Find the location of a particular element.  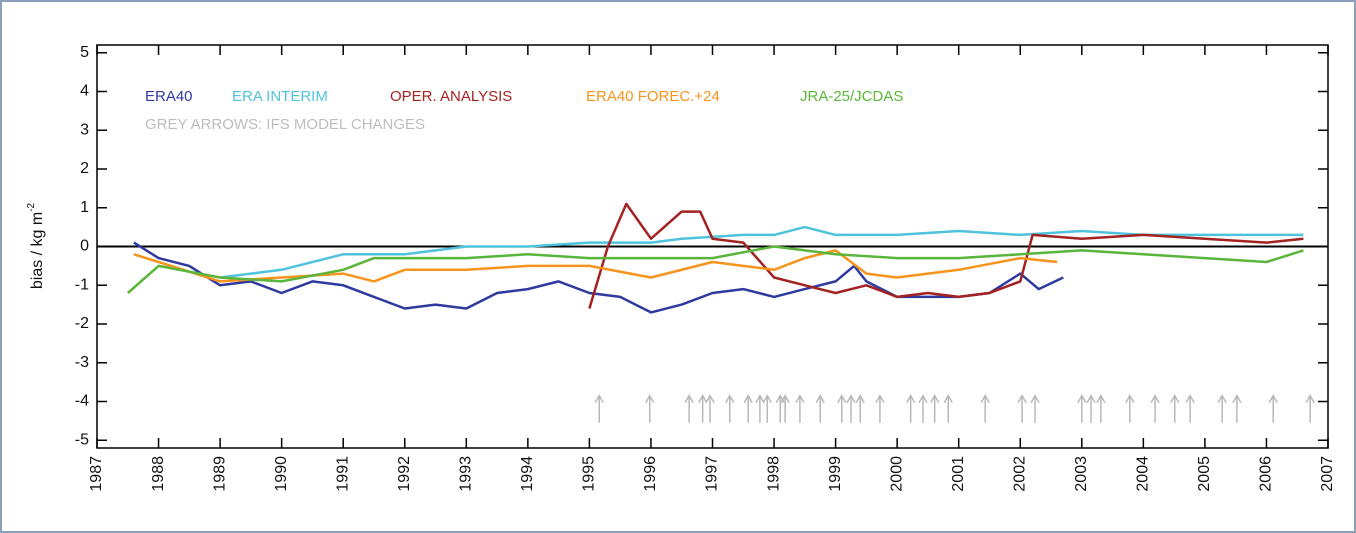

x-tick-label: 1988 is located at coordinates (158, 474).